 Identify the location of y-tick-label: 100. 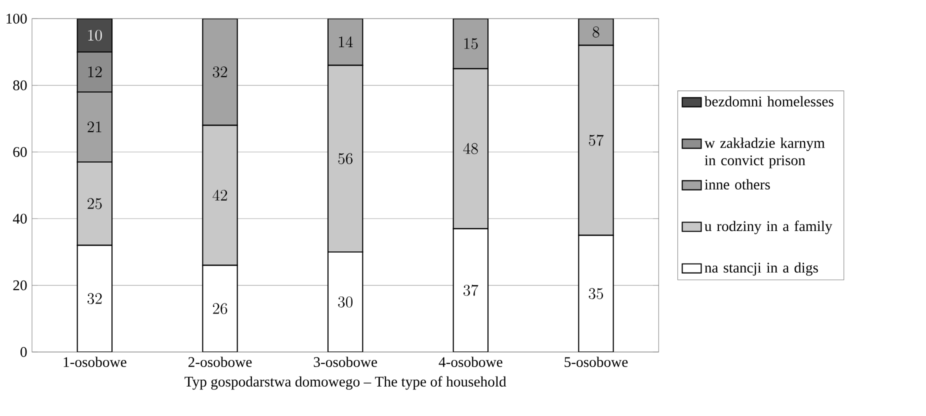
(16, 19).